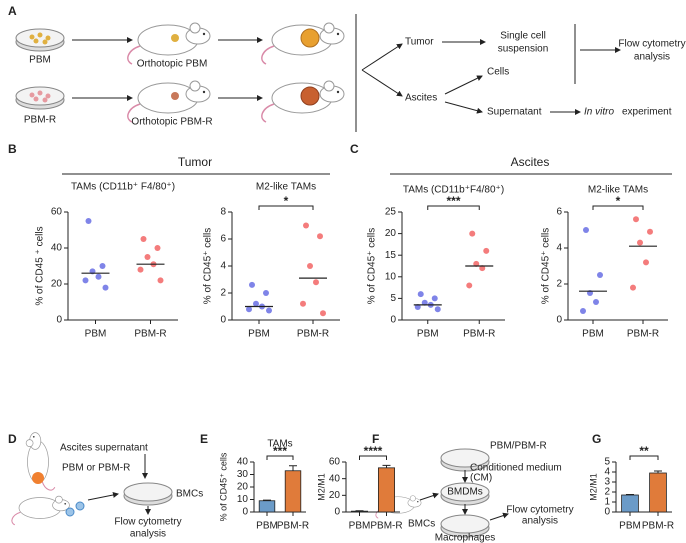  I want to click on sample-label: Tumor, so click(419, 42).